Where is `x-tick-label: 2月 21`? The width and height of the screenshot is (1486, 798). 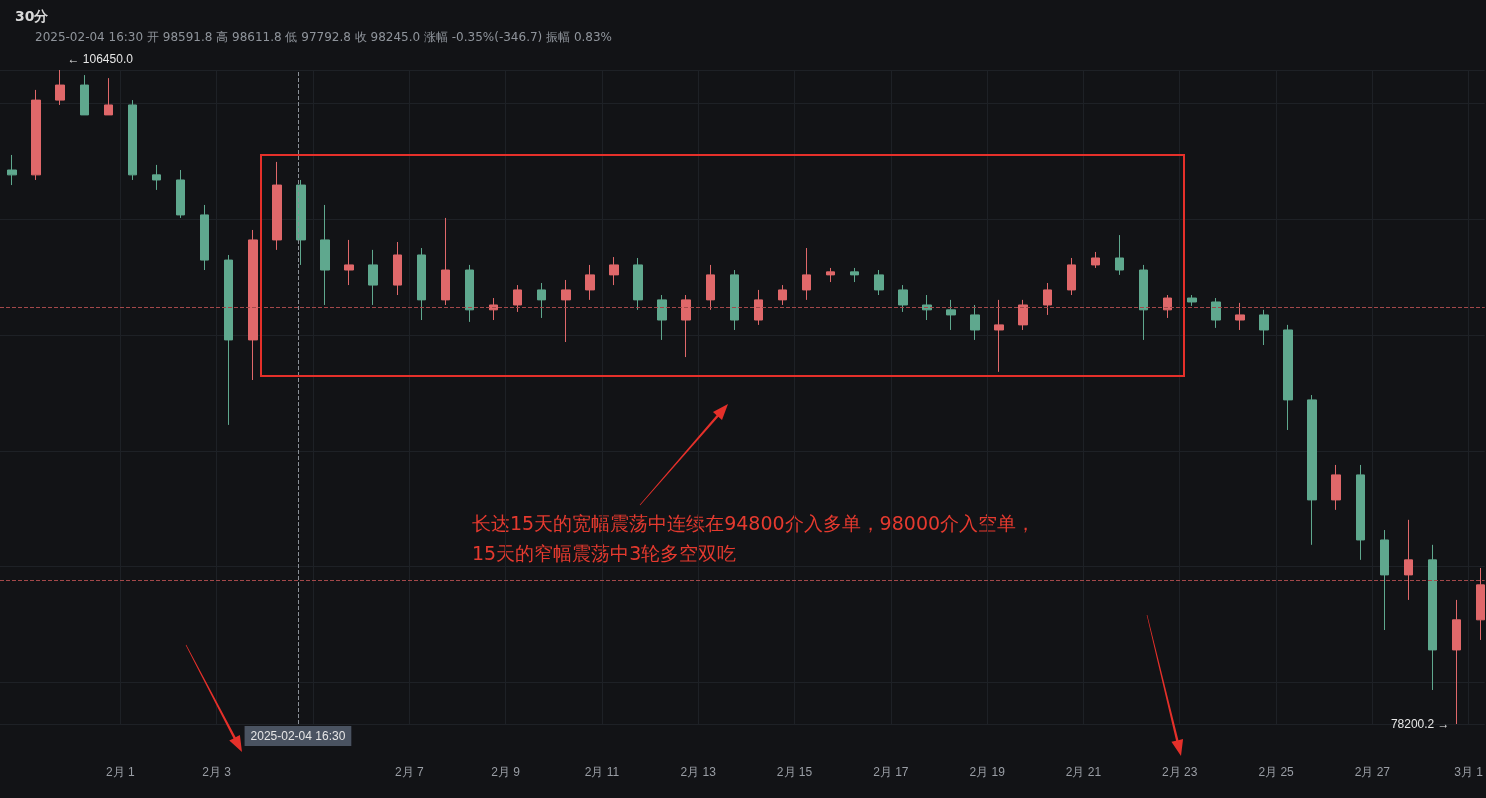 x-tick-label: 2月 21 is located at coordinates (1083, 772).